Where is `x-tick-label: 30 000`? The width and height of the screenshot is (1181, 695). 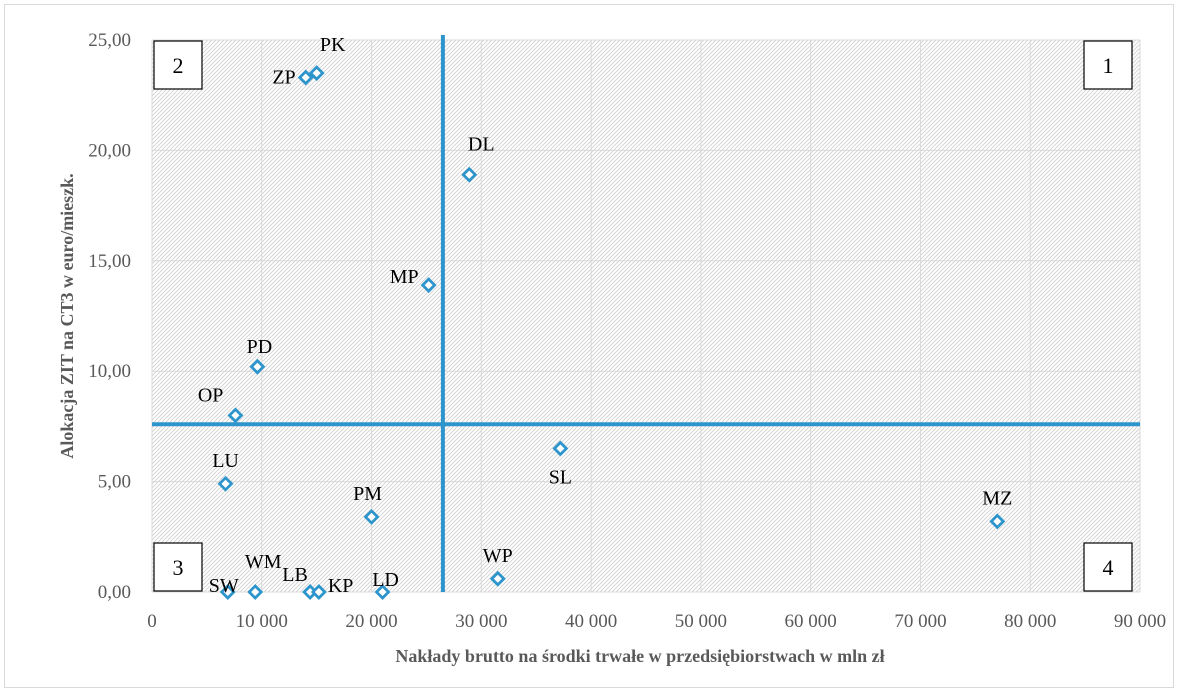
x-tick-label: 30 000 is located at coordinates (481, 621).